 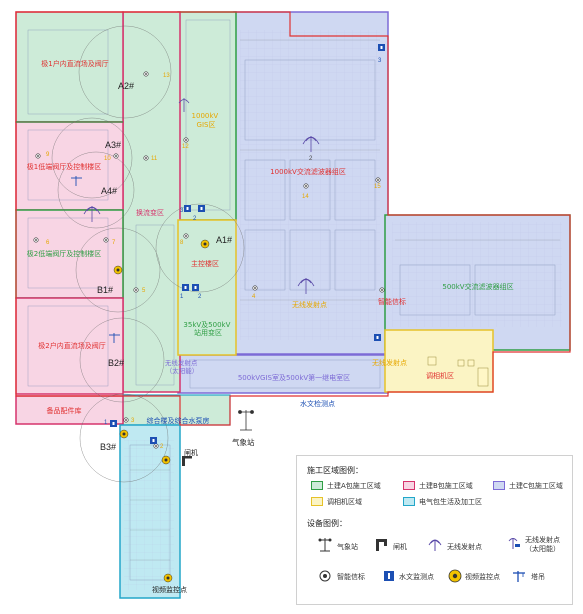 I want to click on zone-label-gis-500kv: 500kVGIS室及500kV第一继电室区, so click(x=294, y=377).